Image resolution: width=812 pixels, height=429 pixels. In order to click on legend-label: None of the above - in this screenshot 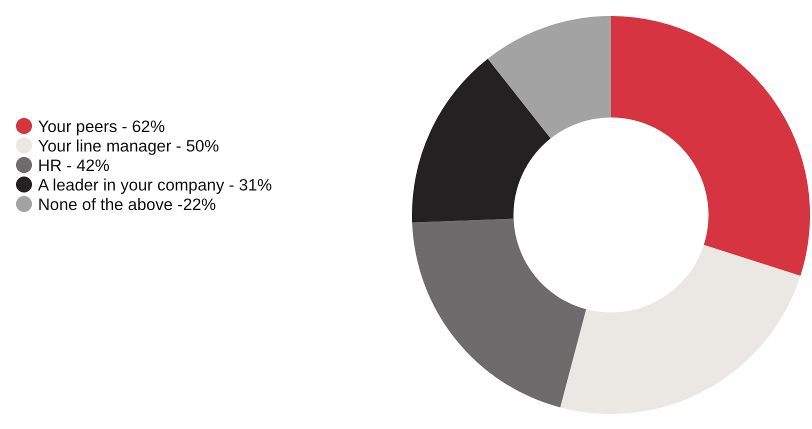, I will do `click(110, 205)`.